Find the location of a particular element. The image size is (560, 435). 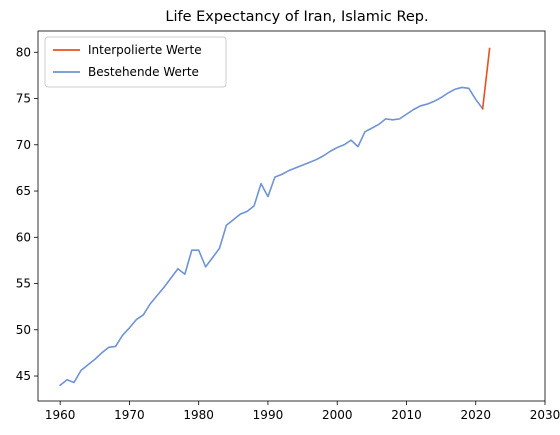

y-tick-label: 80 is located at coordinates (23, 52).